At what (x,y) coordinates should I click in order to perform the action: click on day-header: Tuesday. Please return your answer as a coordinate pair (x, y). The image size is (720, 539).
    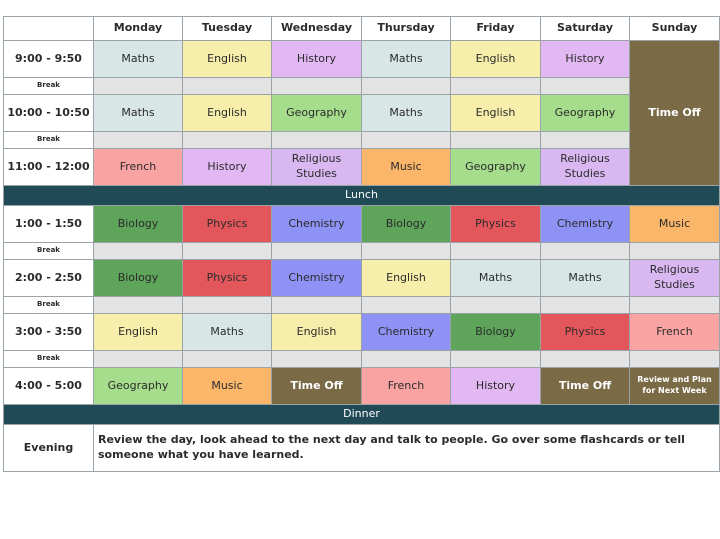
    Looking at the image, I should click on (227, 28).